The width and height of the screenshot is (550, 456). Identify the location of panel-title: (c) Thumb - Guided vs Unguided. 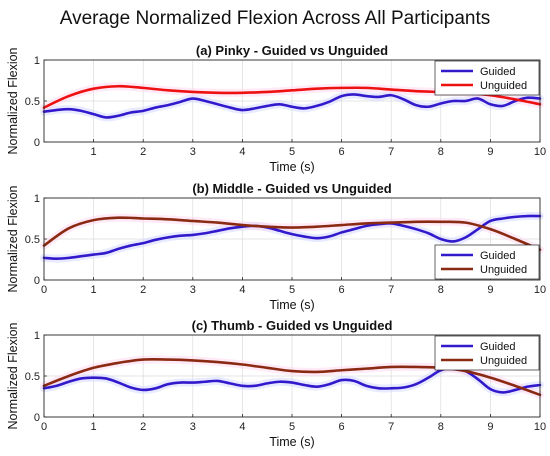
(292, 325).